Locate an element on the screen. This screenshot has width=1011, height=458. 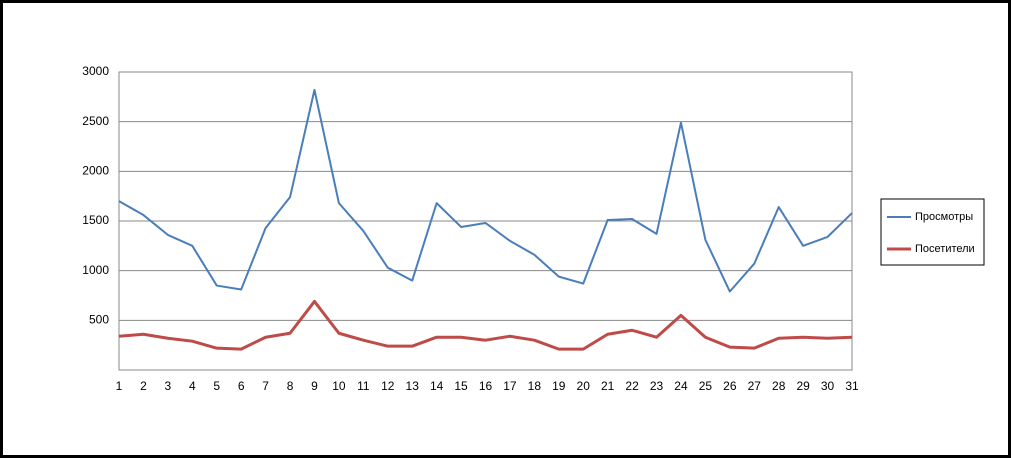
x-tick-label: 21 is located at coordinates (608, 386).